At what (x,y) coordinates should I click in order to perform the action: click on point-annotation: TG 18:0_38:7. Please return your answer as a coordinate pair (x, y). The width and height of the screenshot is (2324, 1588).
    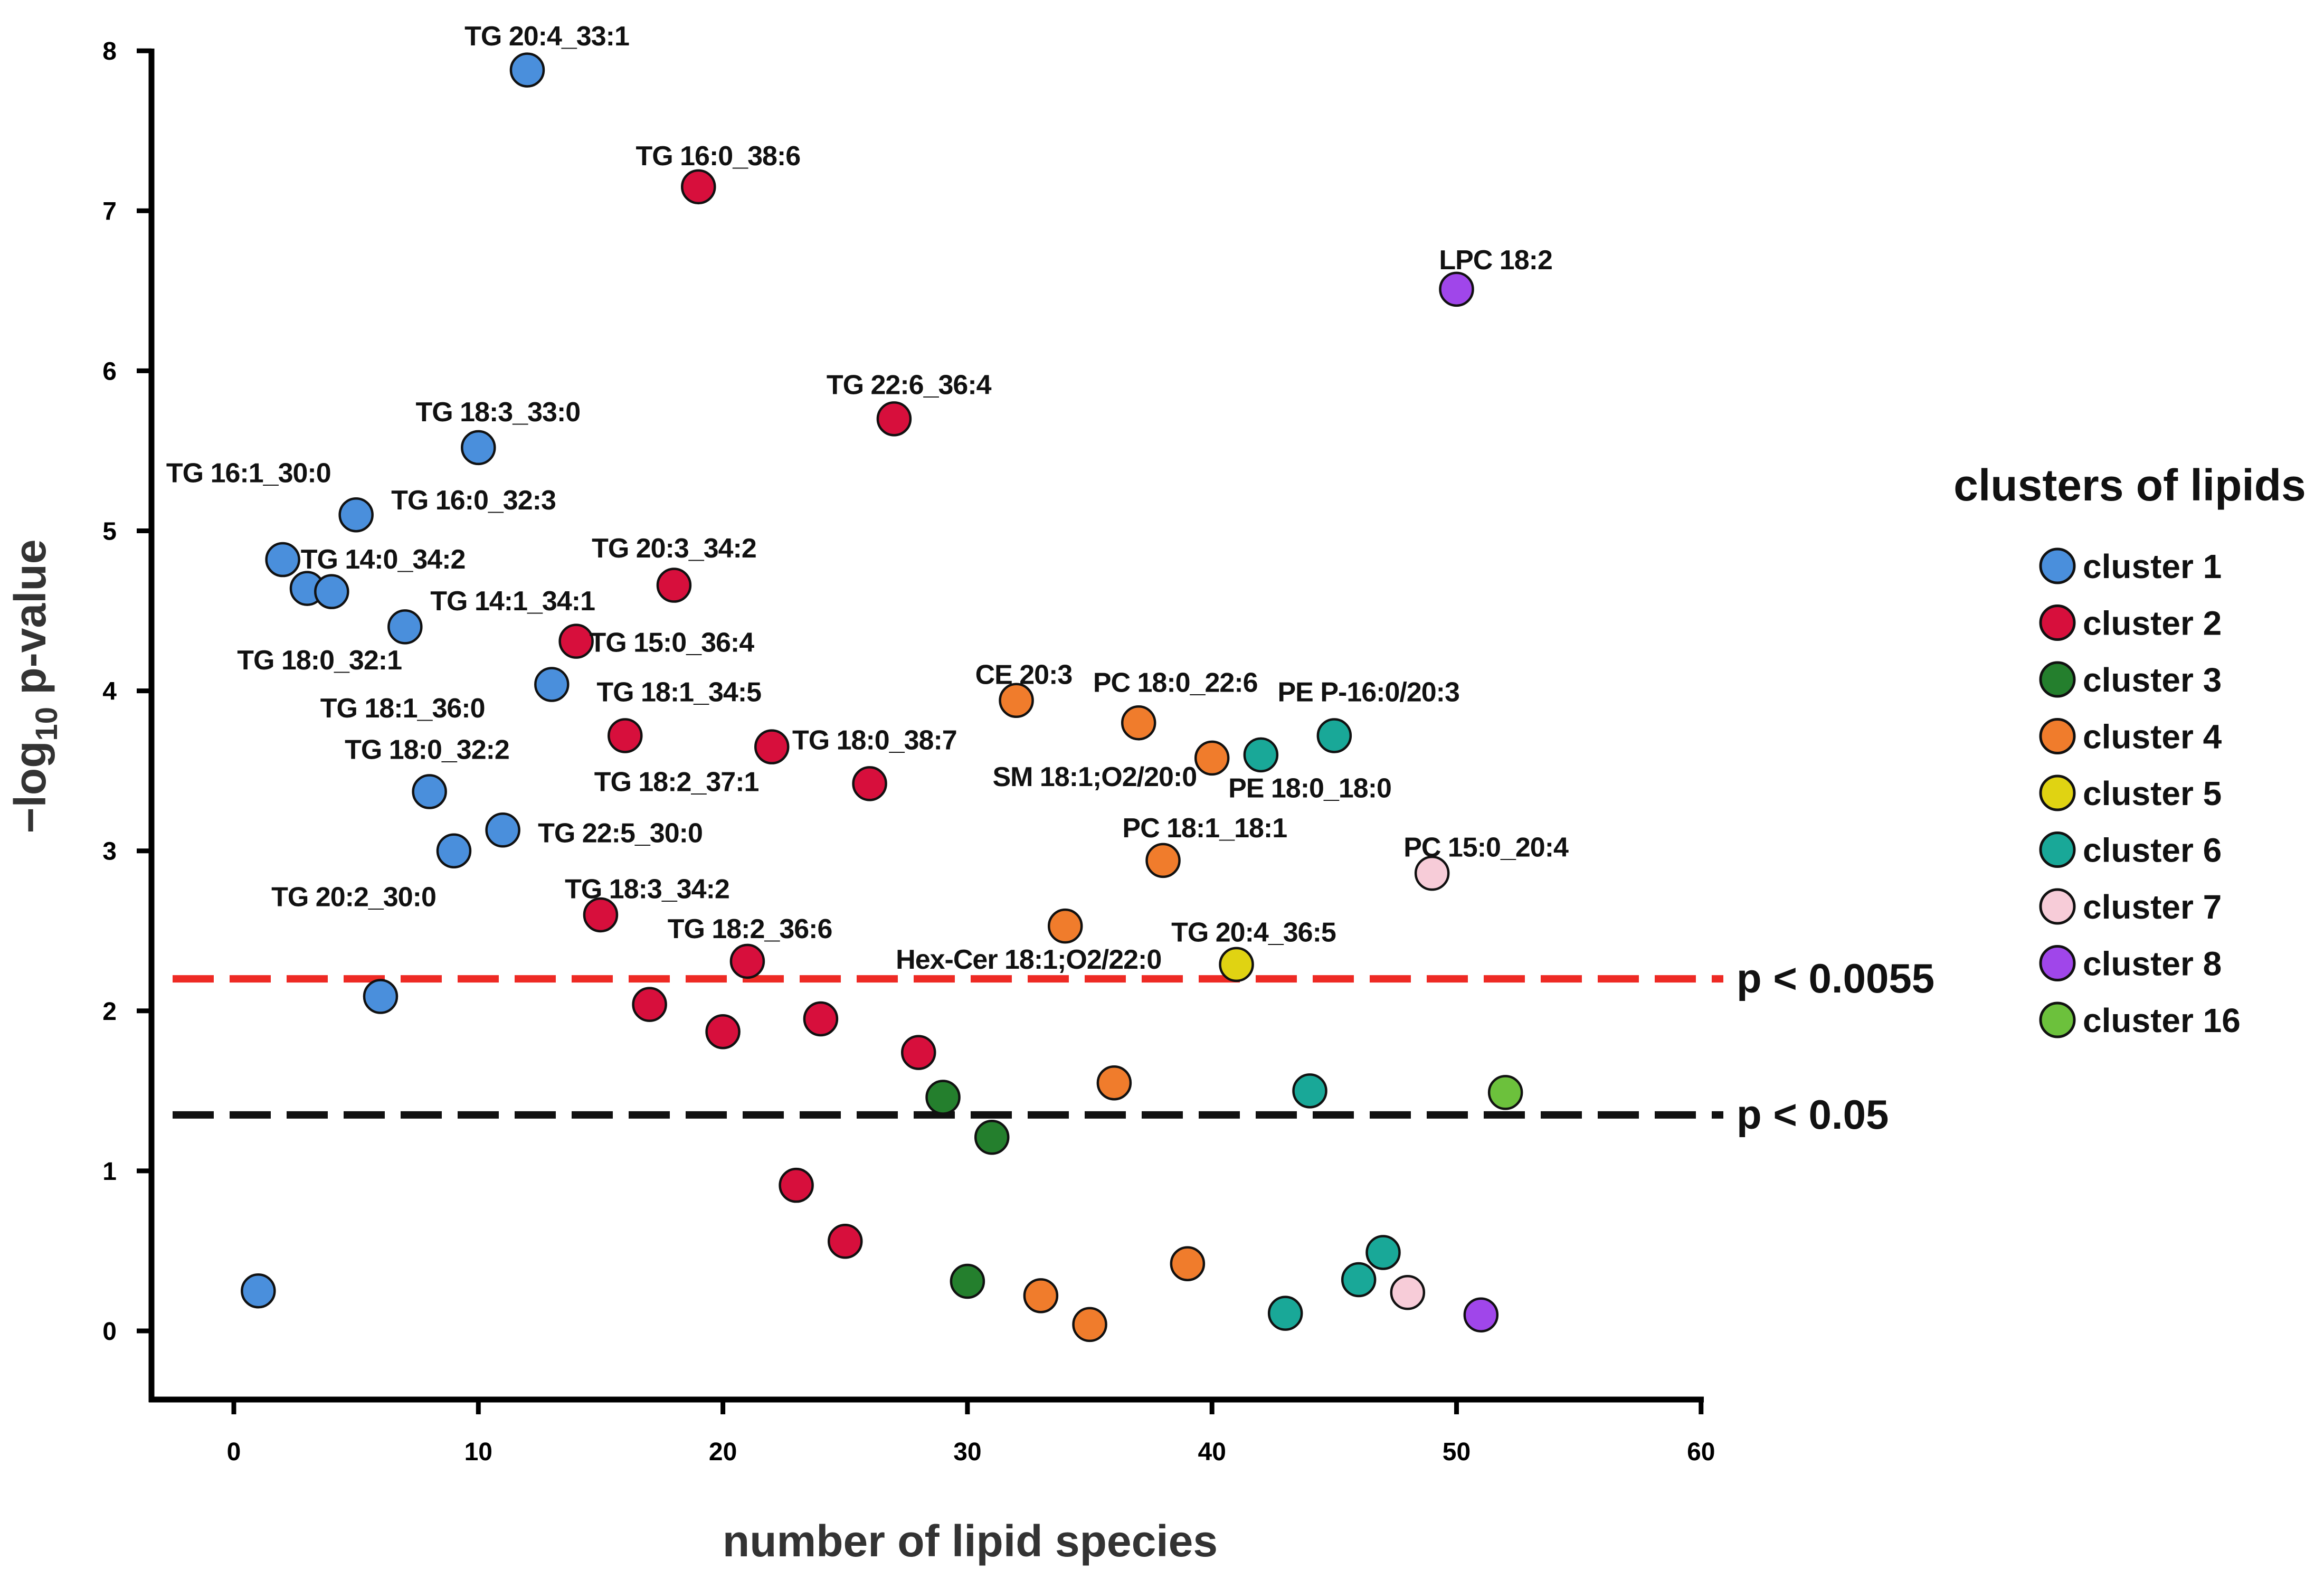
    Looking at the image, I should click on (874, 741).